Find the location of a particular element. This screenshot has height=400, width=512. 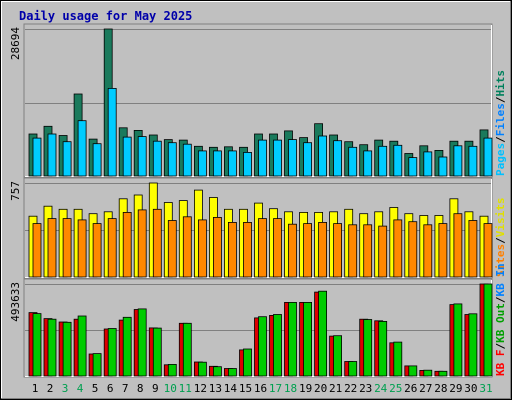

x-tick-label-day-31: 31 is located at coordinates (485, 388).